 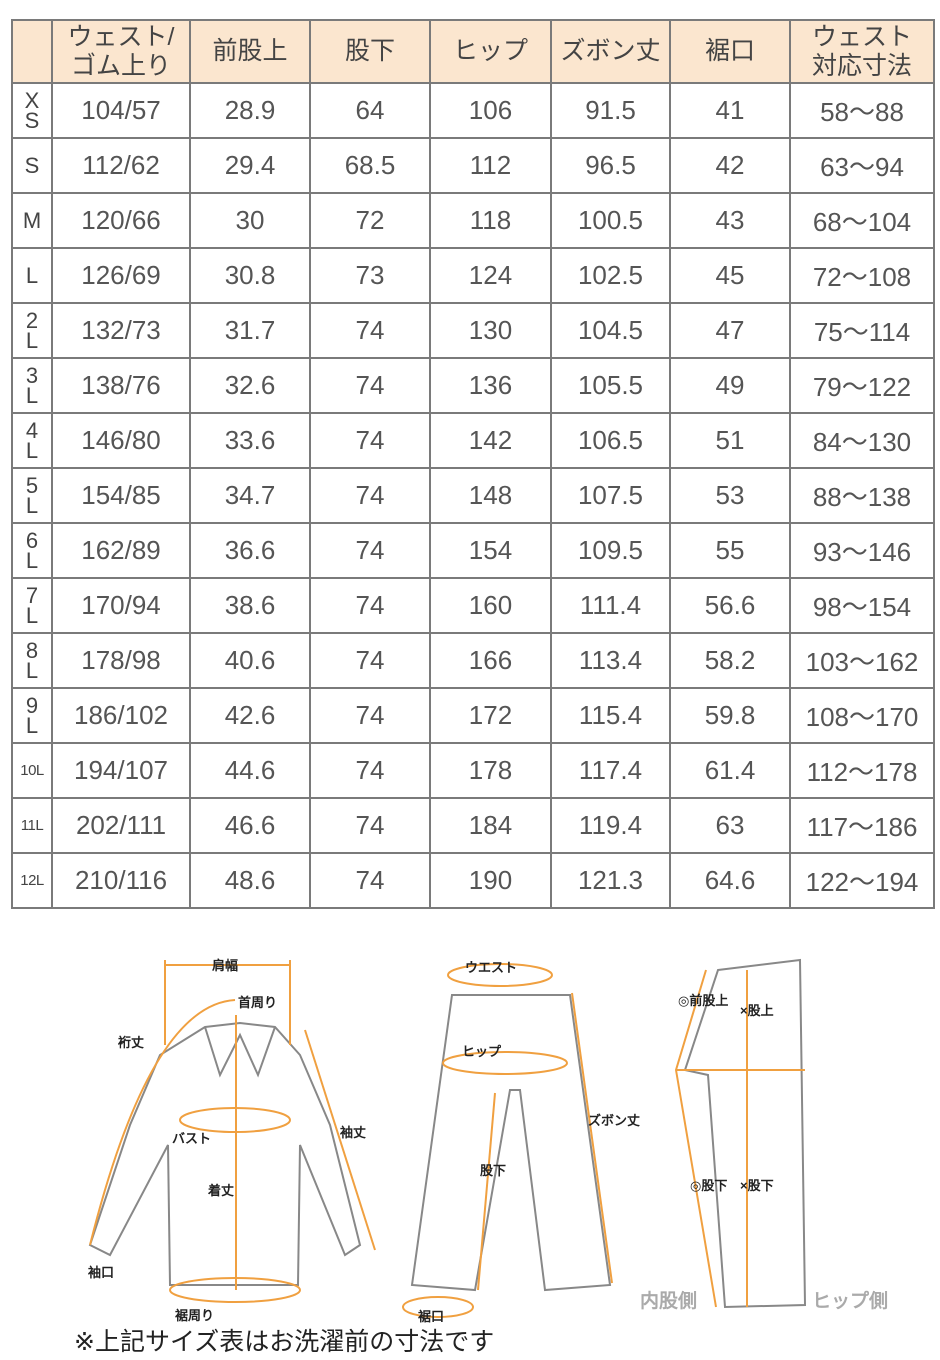 What do you see at coordinates (32, 275) in the screenshot?
I see `size-label: L` at bounding box center [32, 275].